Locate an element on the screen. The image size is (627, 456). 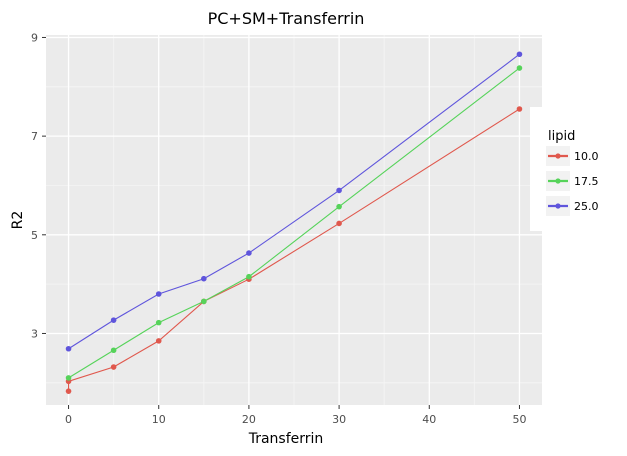
x-tick-label: 0 is located at coordinates (68, 419).